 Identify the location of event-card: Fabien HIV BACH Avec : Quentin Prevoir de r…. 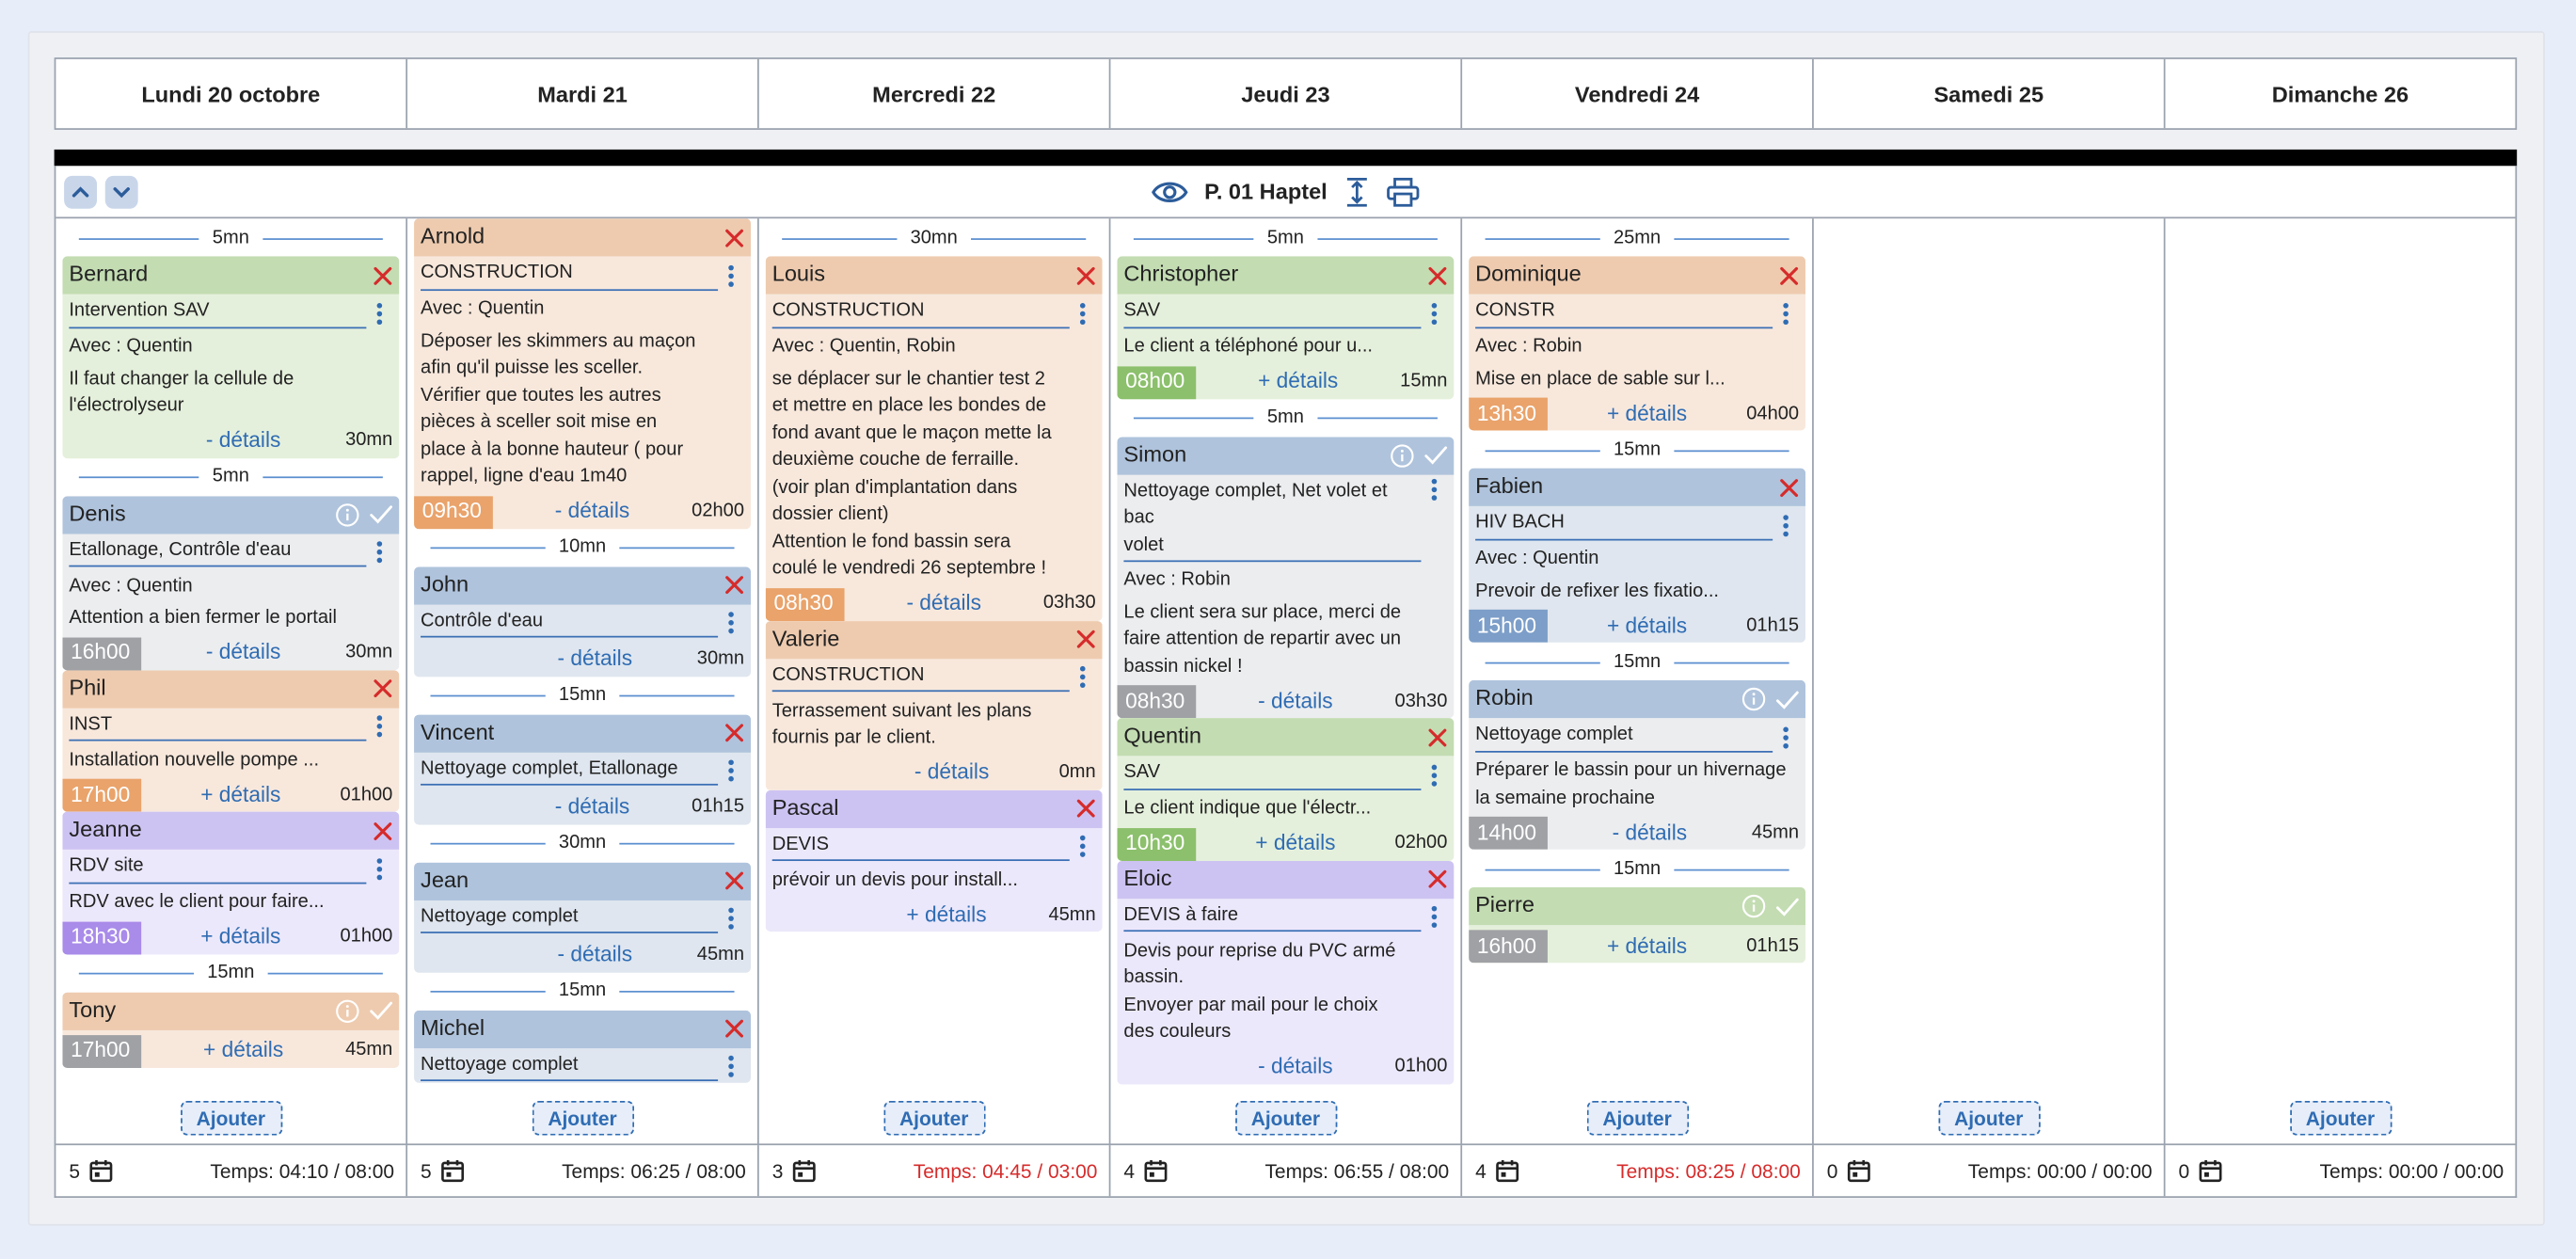
(1637, 556).